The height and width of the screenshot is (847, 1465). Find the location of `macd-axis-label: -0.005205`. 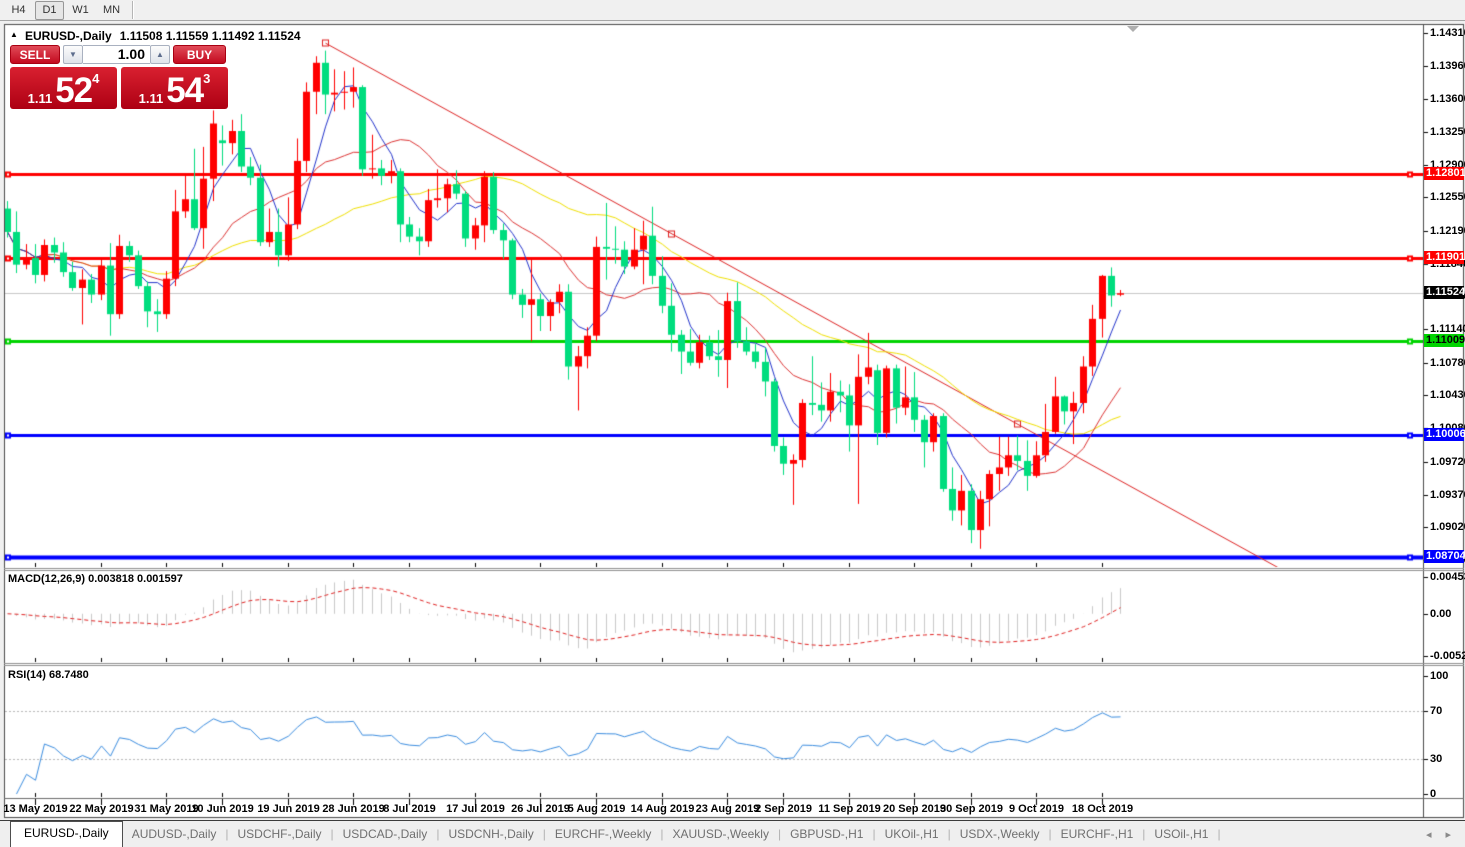

macd-axis-label: -0.005205 is located at coordinates (1447, 656).